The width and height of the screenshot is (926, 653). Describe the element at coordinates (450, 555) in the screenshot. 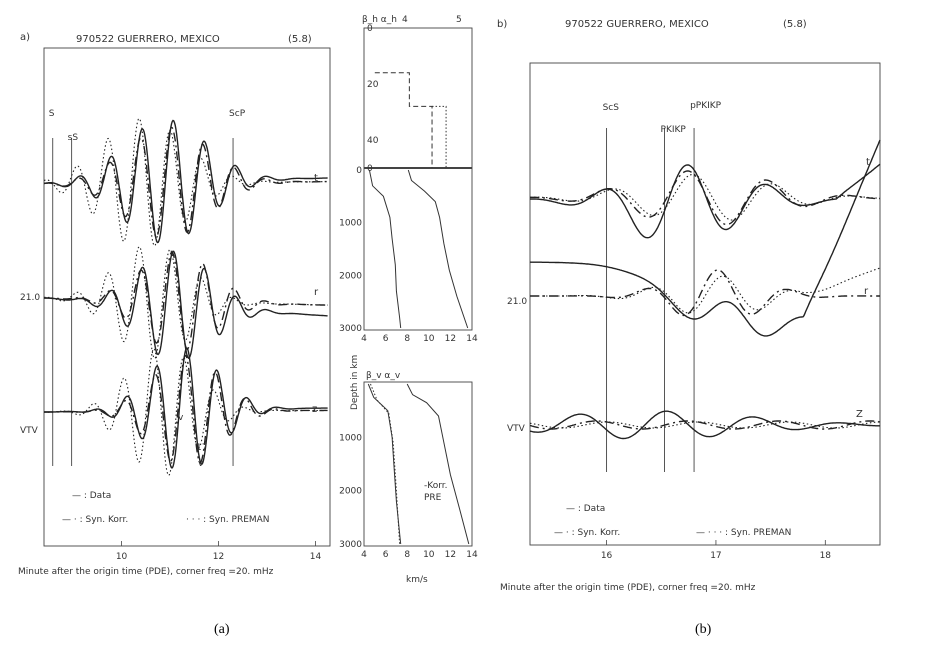

I see `inset-bottom-xtick-12: 12` at that location.